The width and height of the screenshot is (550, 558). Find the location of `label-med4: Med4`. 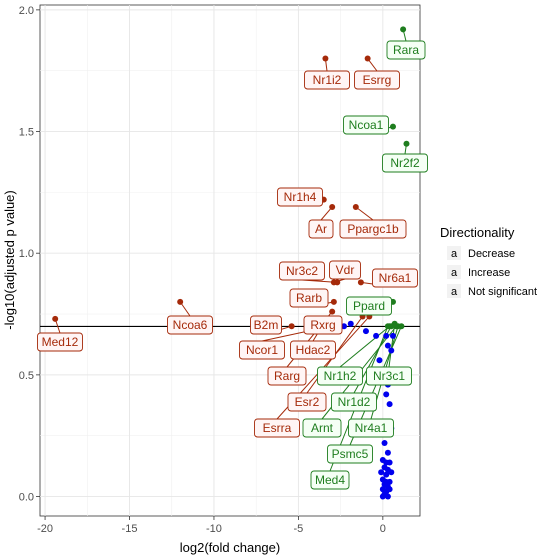

label-med4: Med4 is located at coordinates (330, 480).